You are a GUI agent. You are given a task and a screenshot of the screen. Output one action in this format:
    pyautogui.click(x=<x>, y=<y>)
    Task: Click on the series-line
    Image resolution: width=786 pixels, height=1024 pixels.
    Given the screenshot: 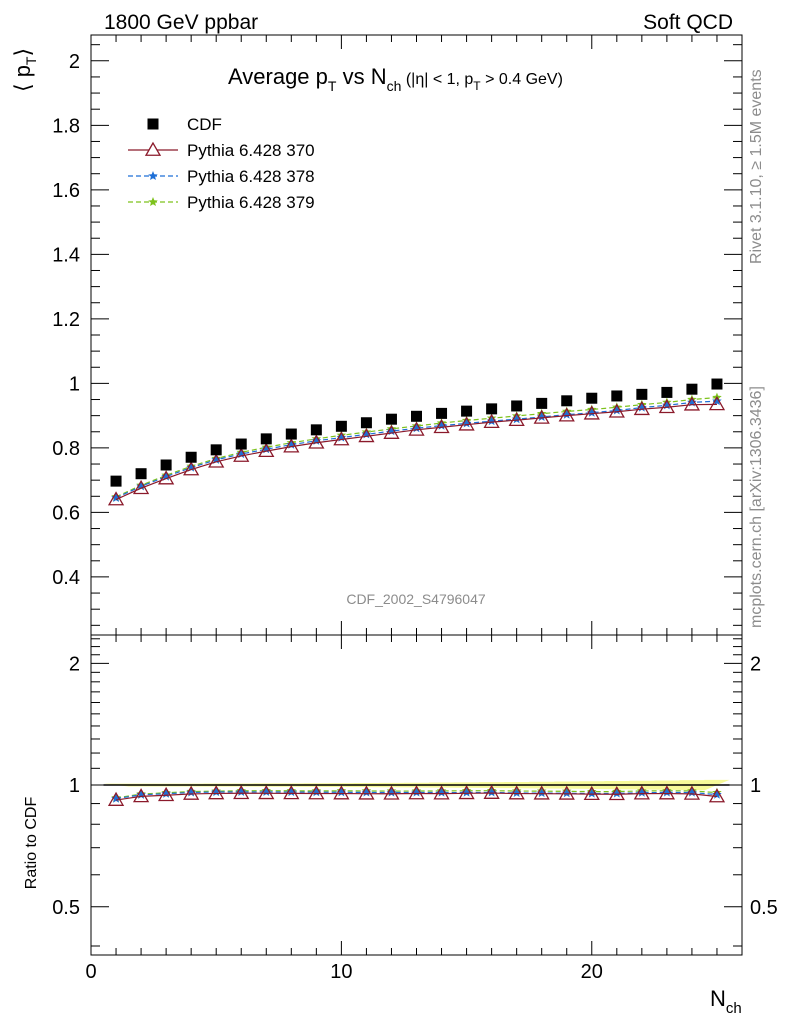 What is the action you would take?
    pyautogui.click(x=416, y=452)
    